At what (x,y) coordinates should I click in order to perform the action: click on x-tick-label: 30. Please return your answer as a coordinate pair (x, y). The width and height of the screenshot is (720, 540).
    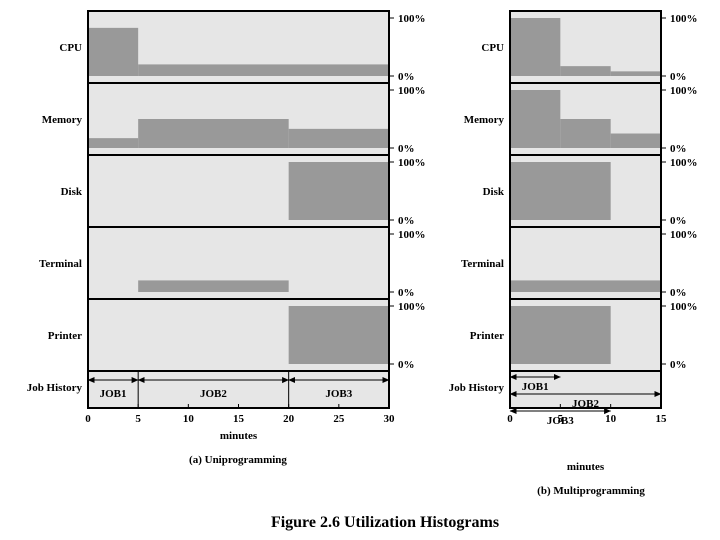
    Looking at the image, I should click on (390, 419).